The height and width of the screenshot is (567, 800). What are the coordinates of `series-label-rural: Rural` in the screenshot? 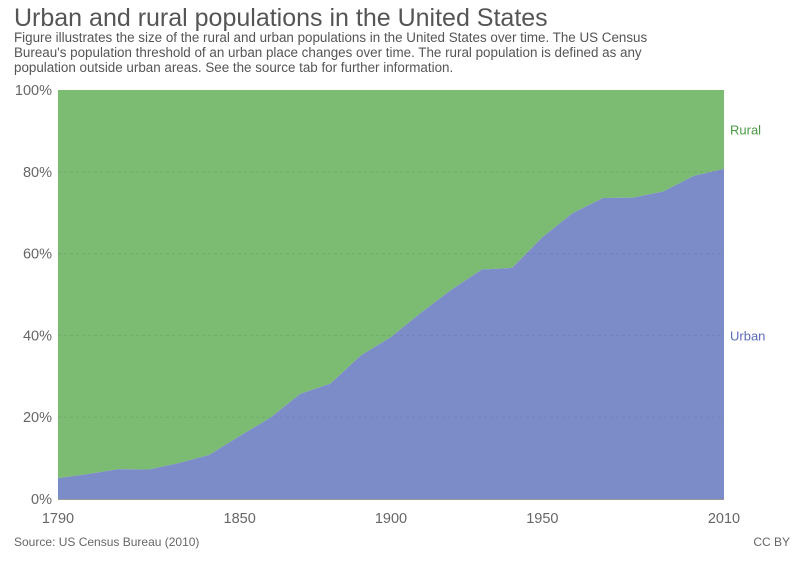 It's located at (745, 129).